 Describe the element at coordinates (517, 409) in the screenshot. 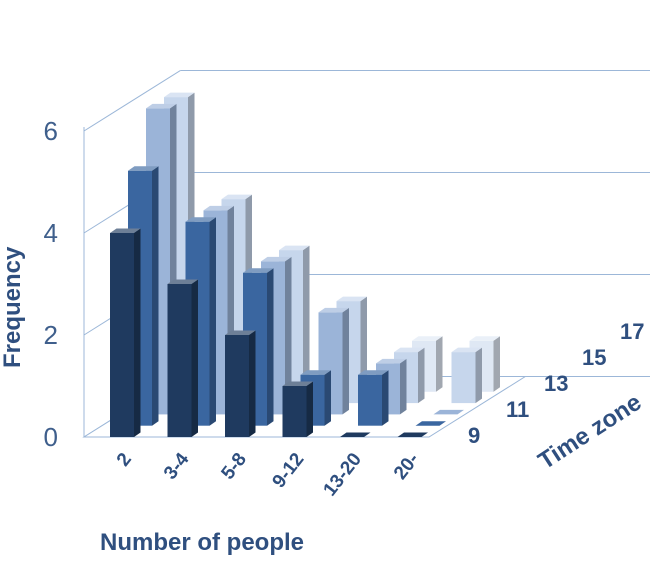

I see `z-tick-label: 11` at that location.